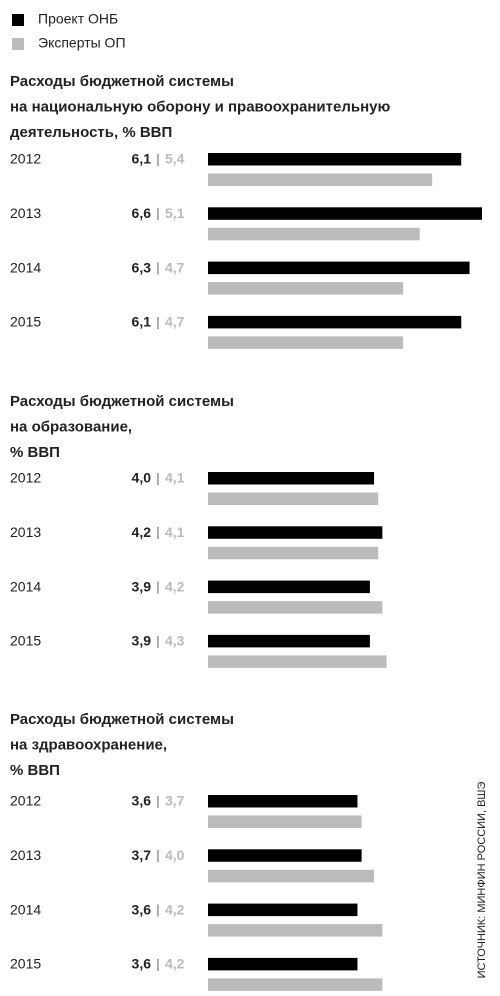 This screenshot has height=996, width=500. I want to click on value-label: 6,6, so click(142, 213).